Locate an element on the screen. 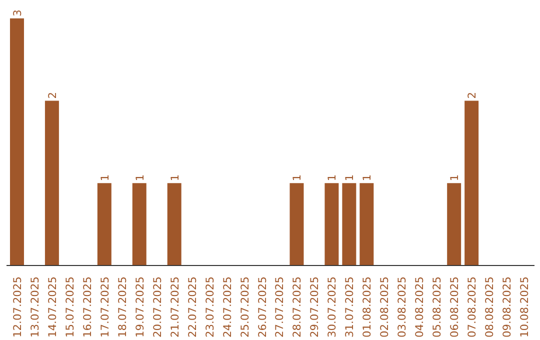 This screenshot has height=340, width=540. x-tick-label: 09.08.2025 is located at coordinates (507, 307).